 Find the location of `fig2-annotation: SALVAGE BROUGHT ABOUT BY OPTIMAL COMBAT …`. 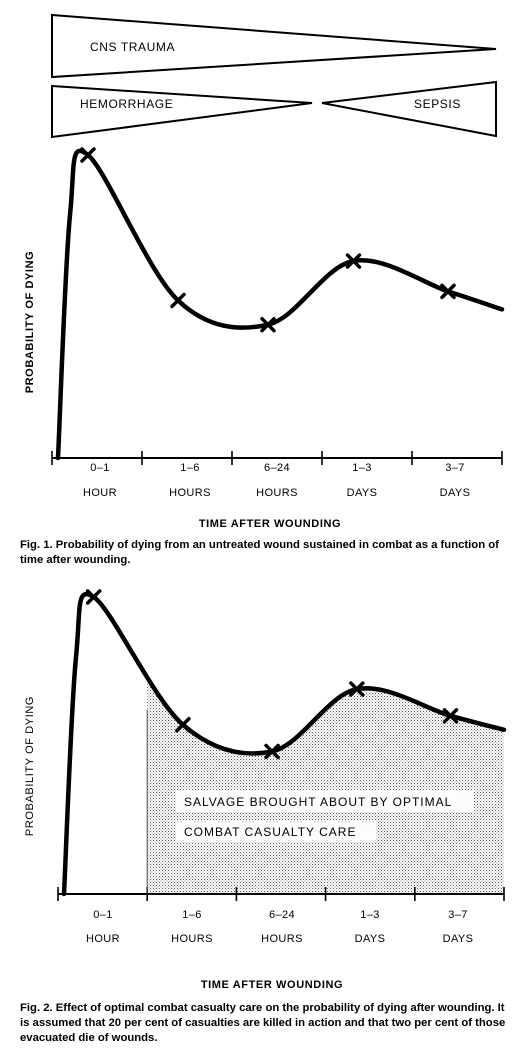

fig2-annotation: SALVAGE BROUGHT ABOUT BY OPTIMAL COMBAT … is located at coordinates (325, 816).